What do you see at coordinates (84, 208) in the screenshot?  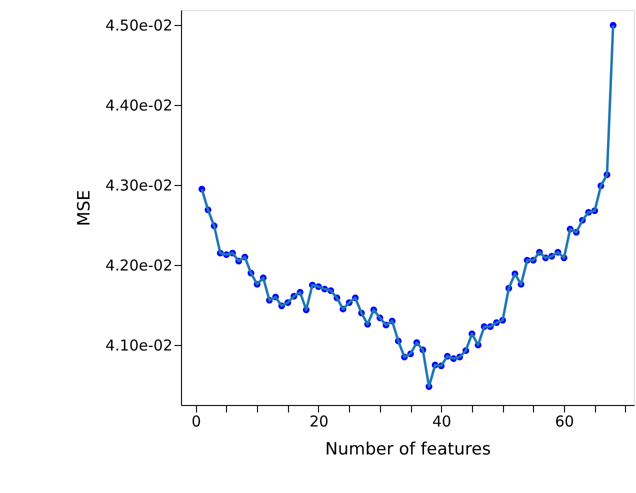 I see `y-axis-title: MSE` at bounding box center [84, 208].